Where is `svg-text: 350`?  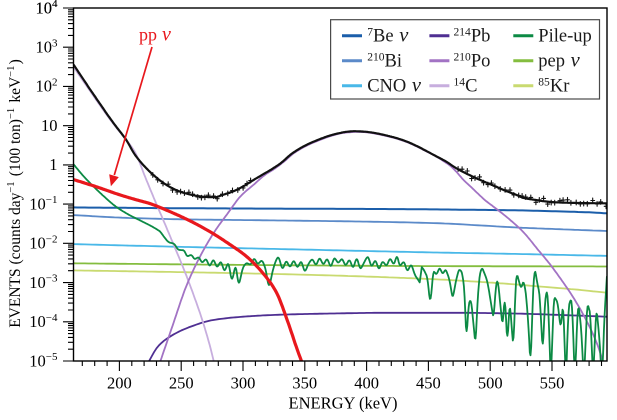
svg-text: 350 is located at coordinates (304, 383).